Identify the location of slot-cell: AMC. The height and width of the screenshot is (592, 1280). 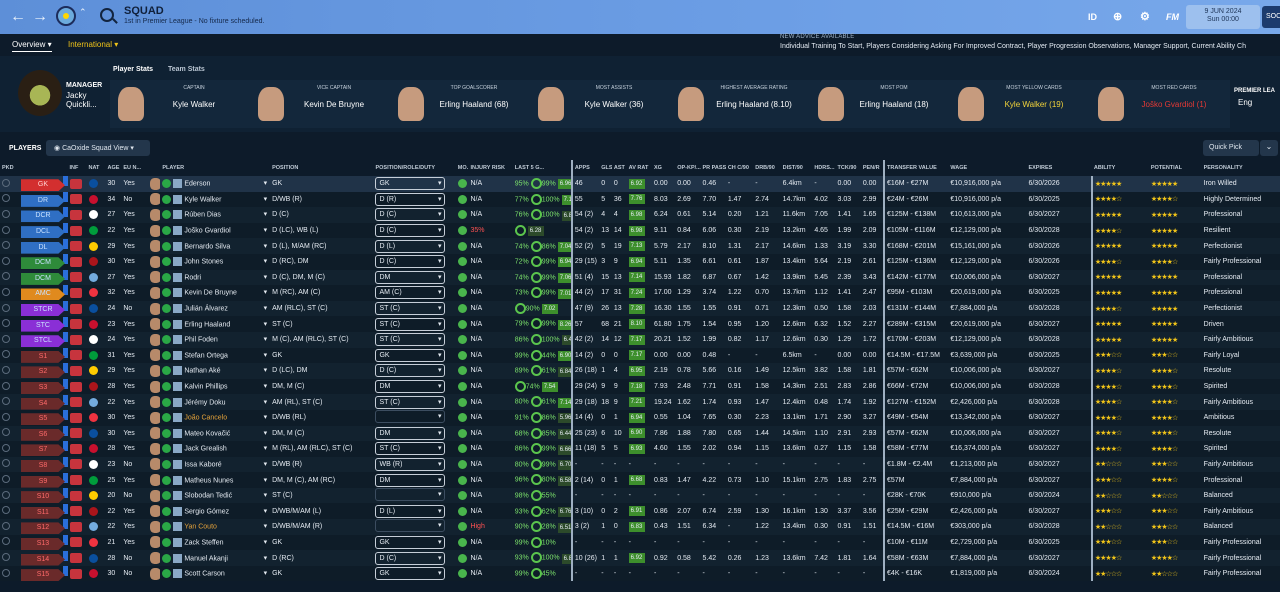
(43, 293).